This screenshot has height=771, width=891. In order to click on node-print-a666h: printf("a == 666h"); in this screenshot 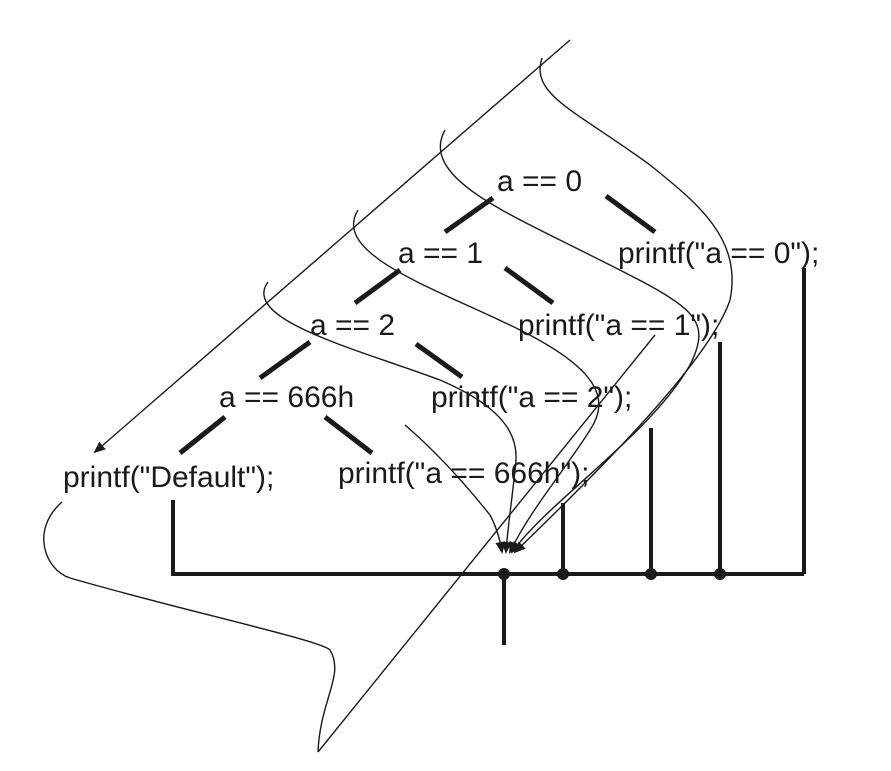, I will do `click(463, 473)`.